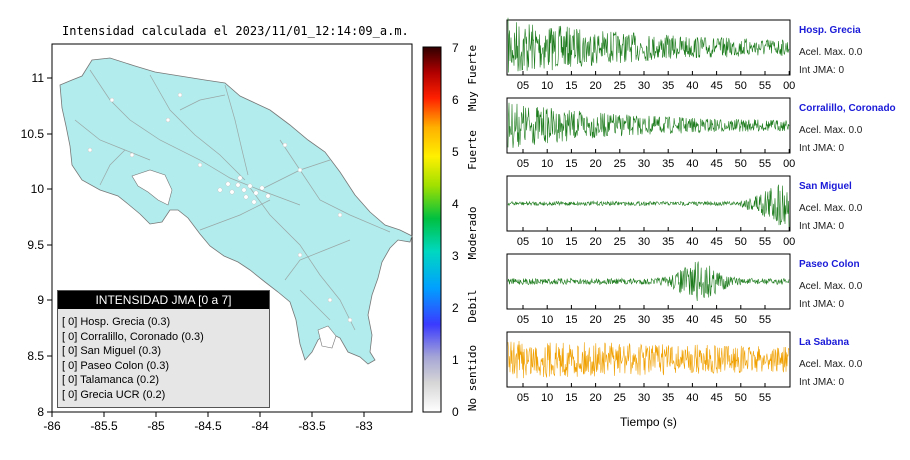  What do you see at coordinates (432, 229) in the screenshot?
I see `colorbar-gradient` at bounding box center [432, 229].